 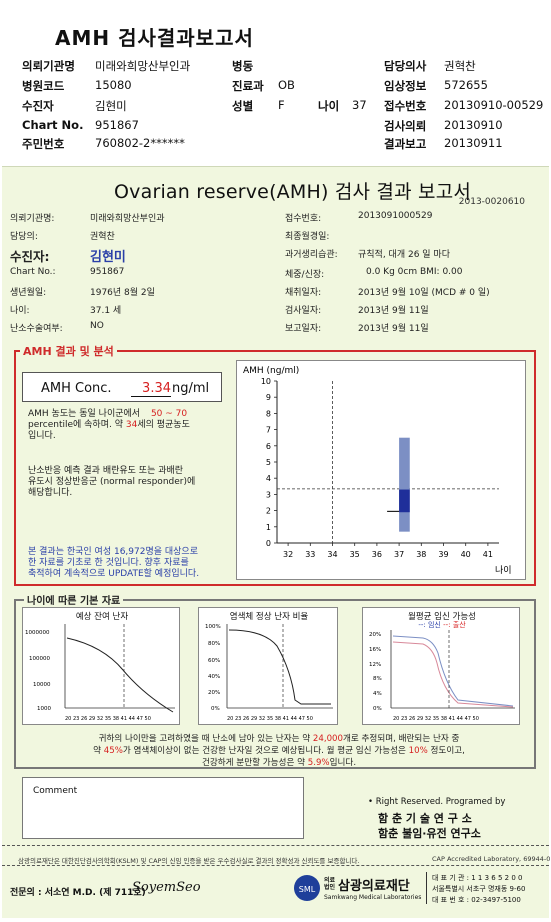 What do you see at coordinates (491, 859) in the screenshot?
I see `cap-number: CAP Accredited Laboratory, 69944-01` at bounding box center [491, 859].